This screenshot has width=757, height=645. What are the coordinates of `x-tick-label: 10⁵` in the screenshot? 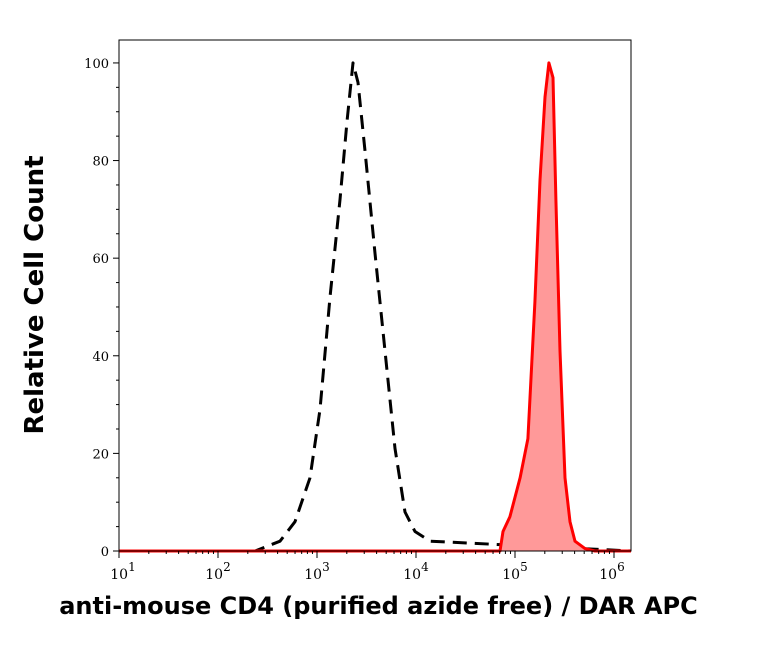 It's located at (514, 571).